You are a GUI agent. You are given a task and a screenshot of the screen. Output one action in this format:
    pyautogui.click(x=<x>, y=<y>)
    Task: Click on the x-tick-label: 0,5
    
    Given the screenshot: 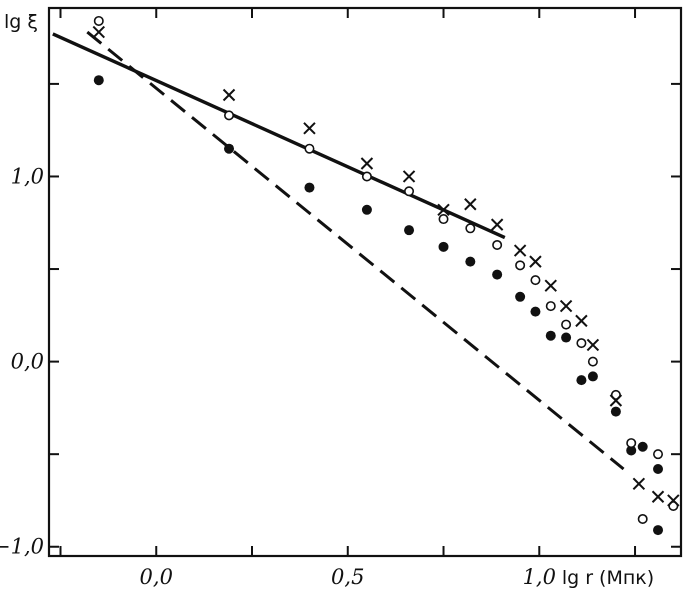 What is the action you would take?
    pyautogui.click(x=347, y=577)
    